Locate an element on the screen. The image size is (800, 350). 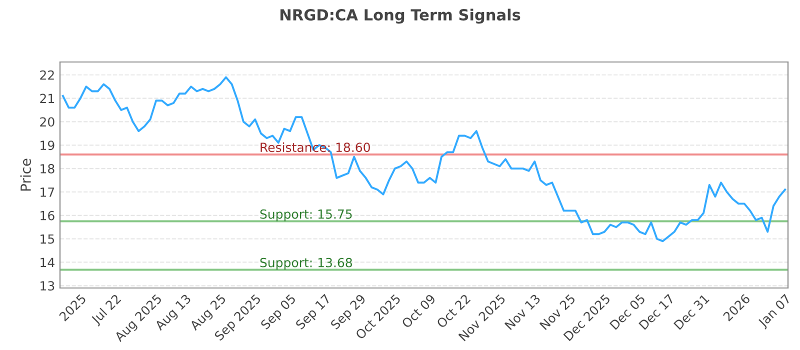
y-tick-label: 16 is located at coordinates (47, 215).